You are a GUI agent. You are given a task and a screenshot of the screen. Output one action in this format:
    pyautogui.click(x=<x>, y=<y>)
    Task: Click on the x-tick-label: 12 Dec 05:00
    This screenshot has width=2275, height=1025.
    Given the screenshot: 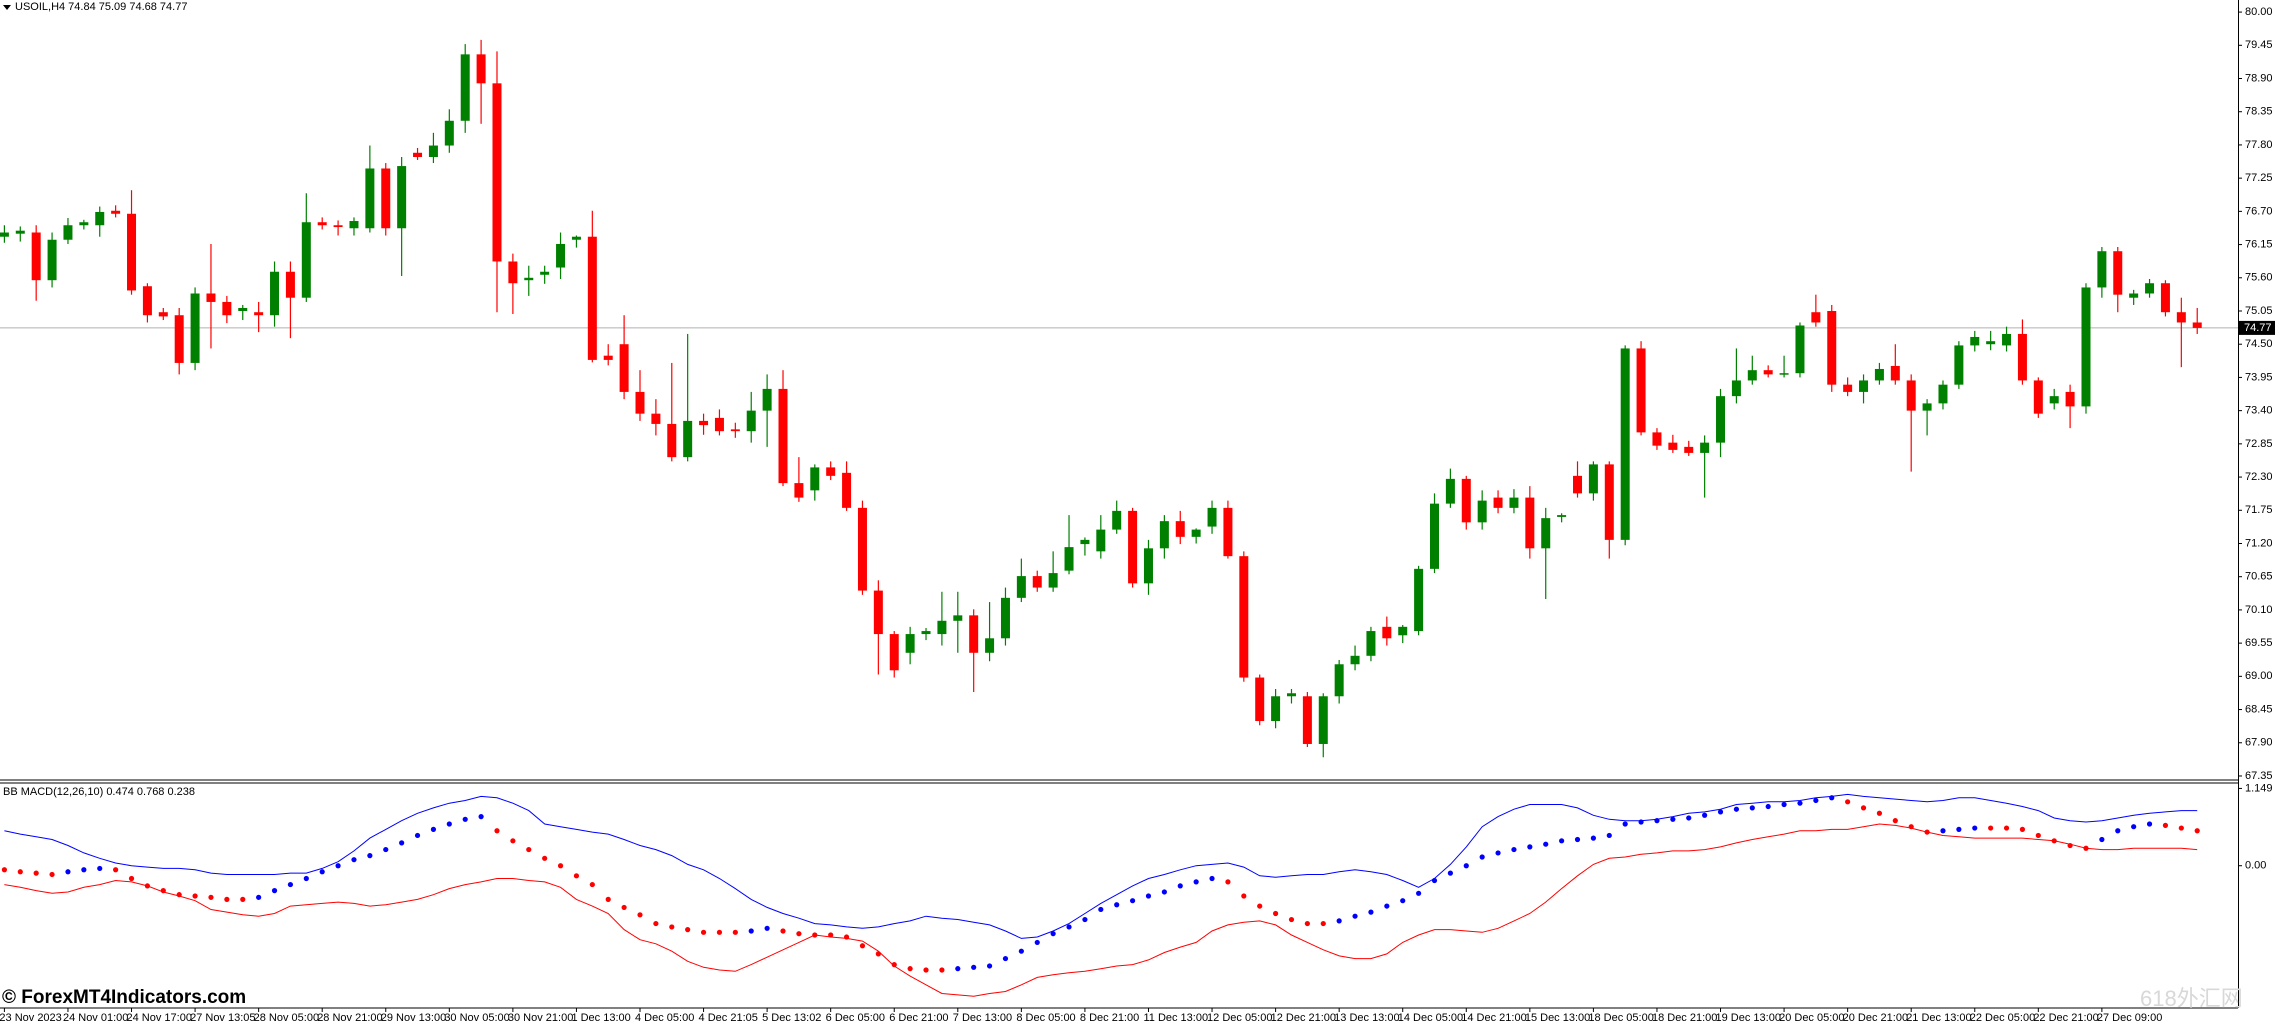 What is the action you would take?
    pyautogui.click(x=1239, y=1018)
    